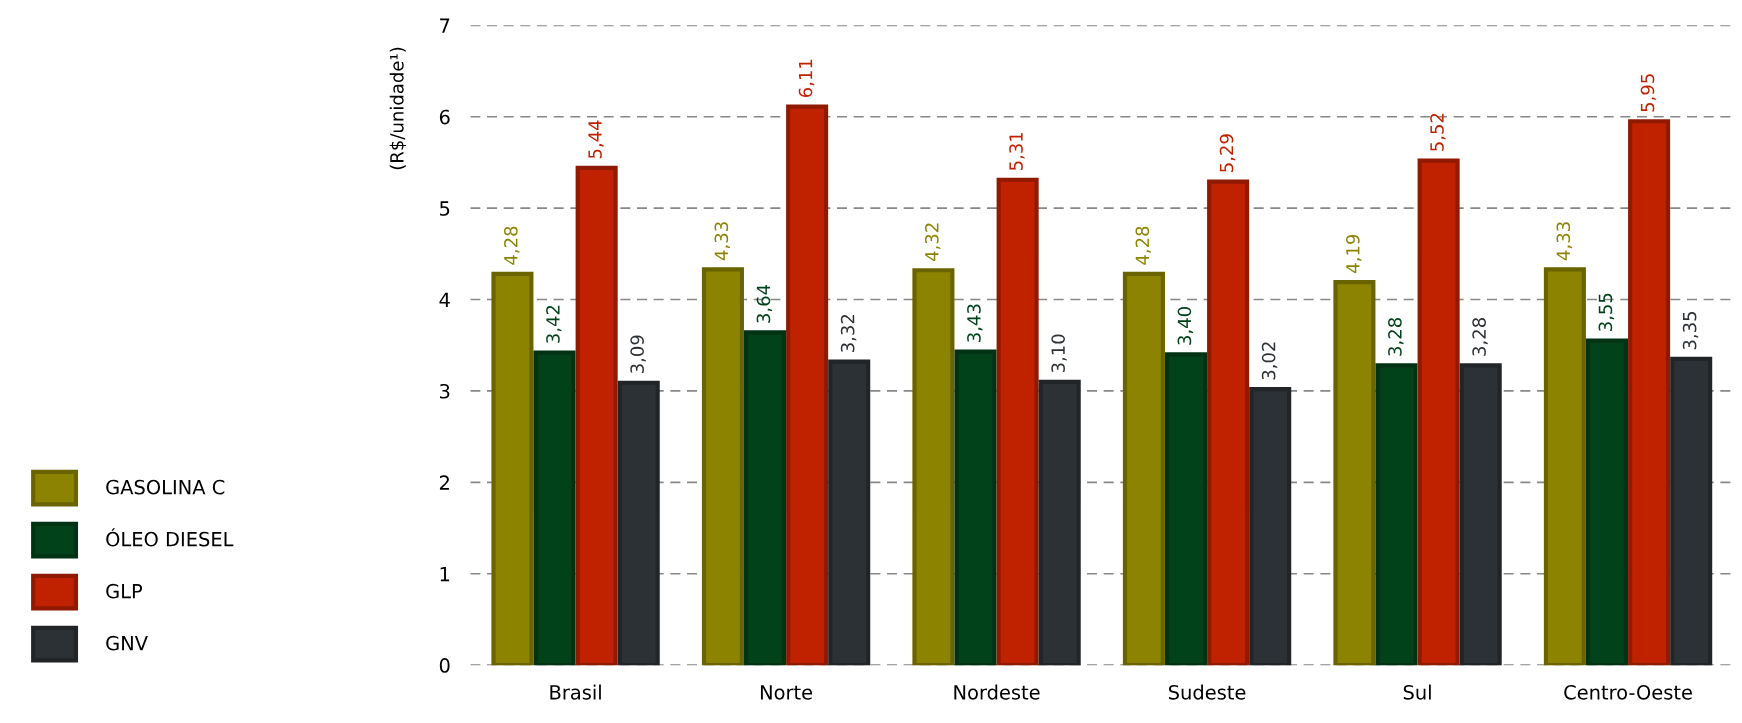 This screenshot has width=1742, height=723. Describe the element at coordinates (1017, 151) in the screenshot. I see `data-label: 5,31` at that location.